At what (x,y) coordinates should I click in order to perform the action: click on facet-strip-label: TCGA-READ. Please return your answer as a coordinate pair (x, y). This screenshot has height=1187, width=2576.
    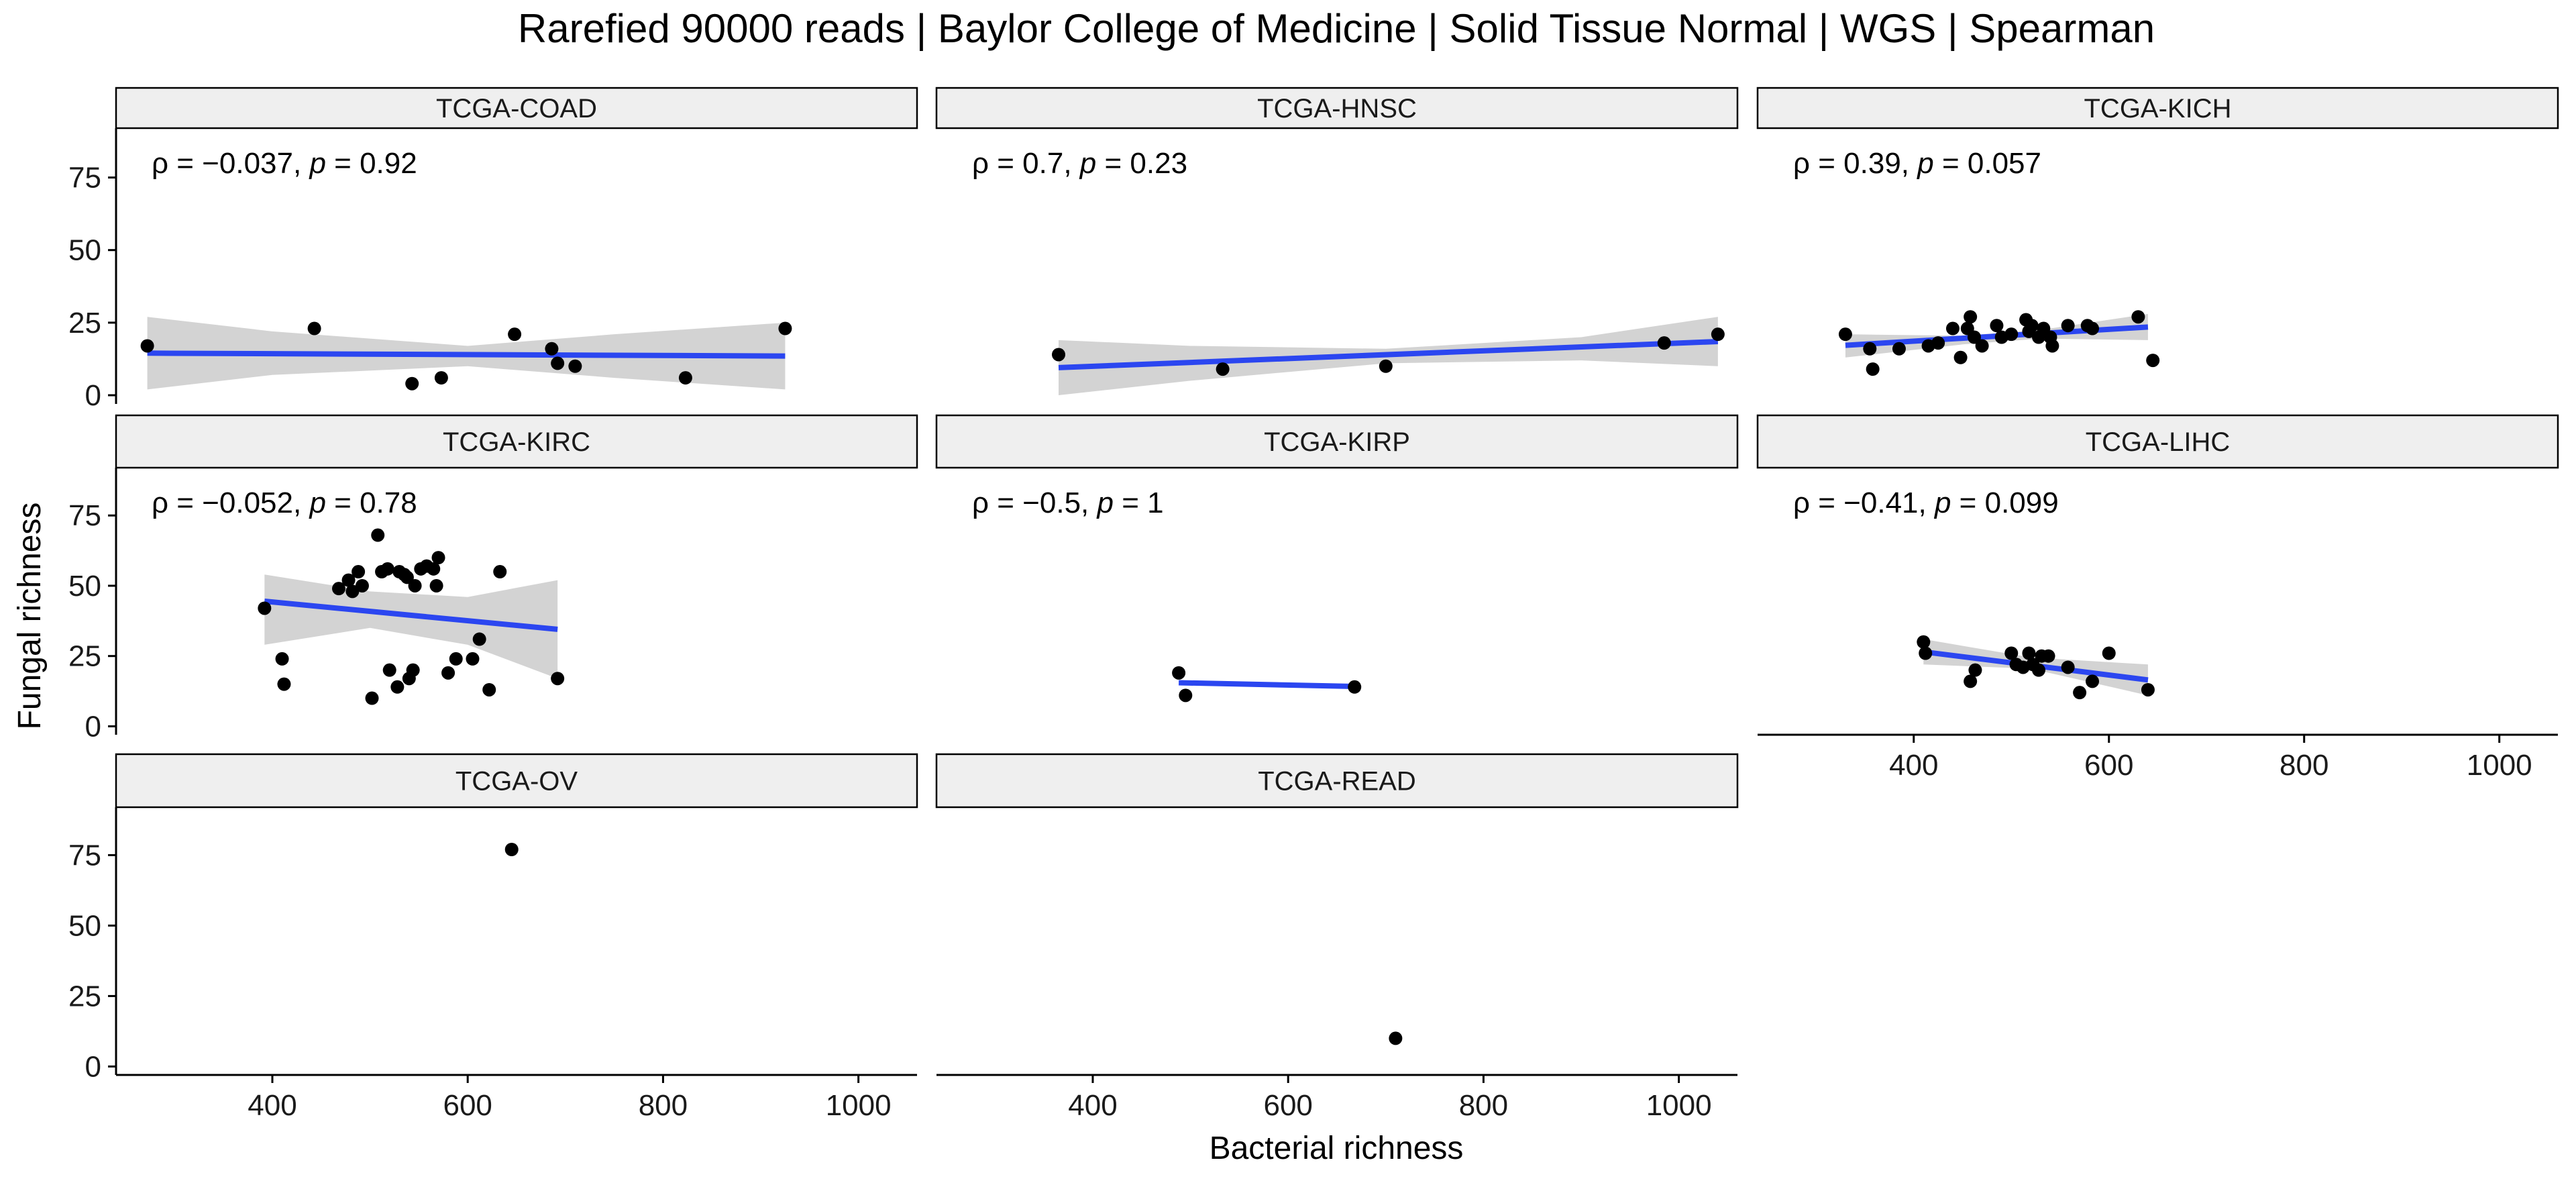
    Looking at the image, I should click on (1337, 781).